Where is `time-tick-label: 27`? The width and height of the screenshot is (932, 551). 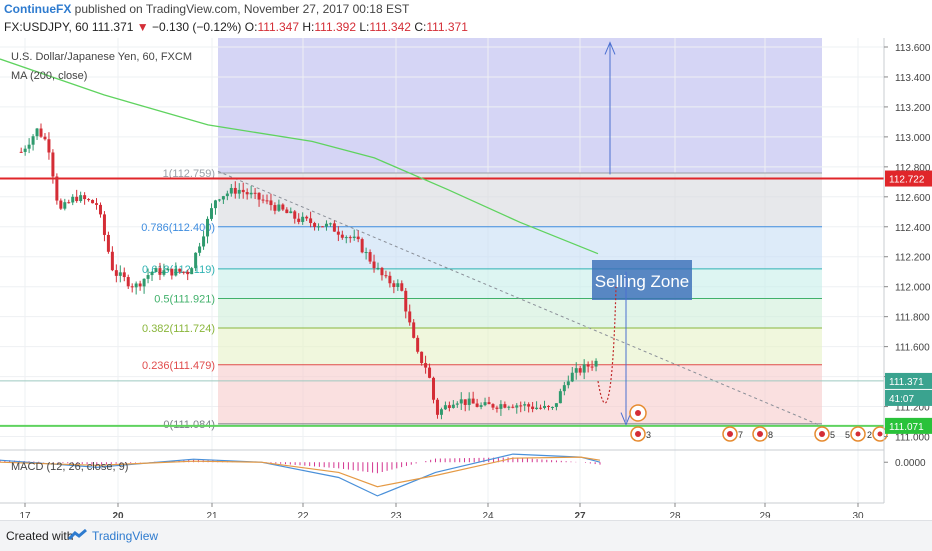 time-tick-label: 27 is located at coordinates (580, 514).